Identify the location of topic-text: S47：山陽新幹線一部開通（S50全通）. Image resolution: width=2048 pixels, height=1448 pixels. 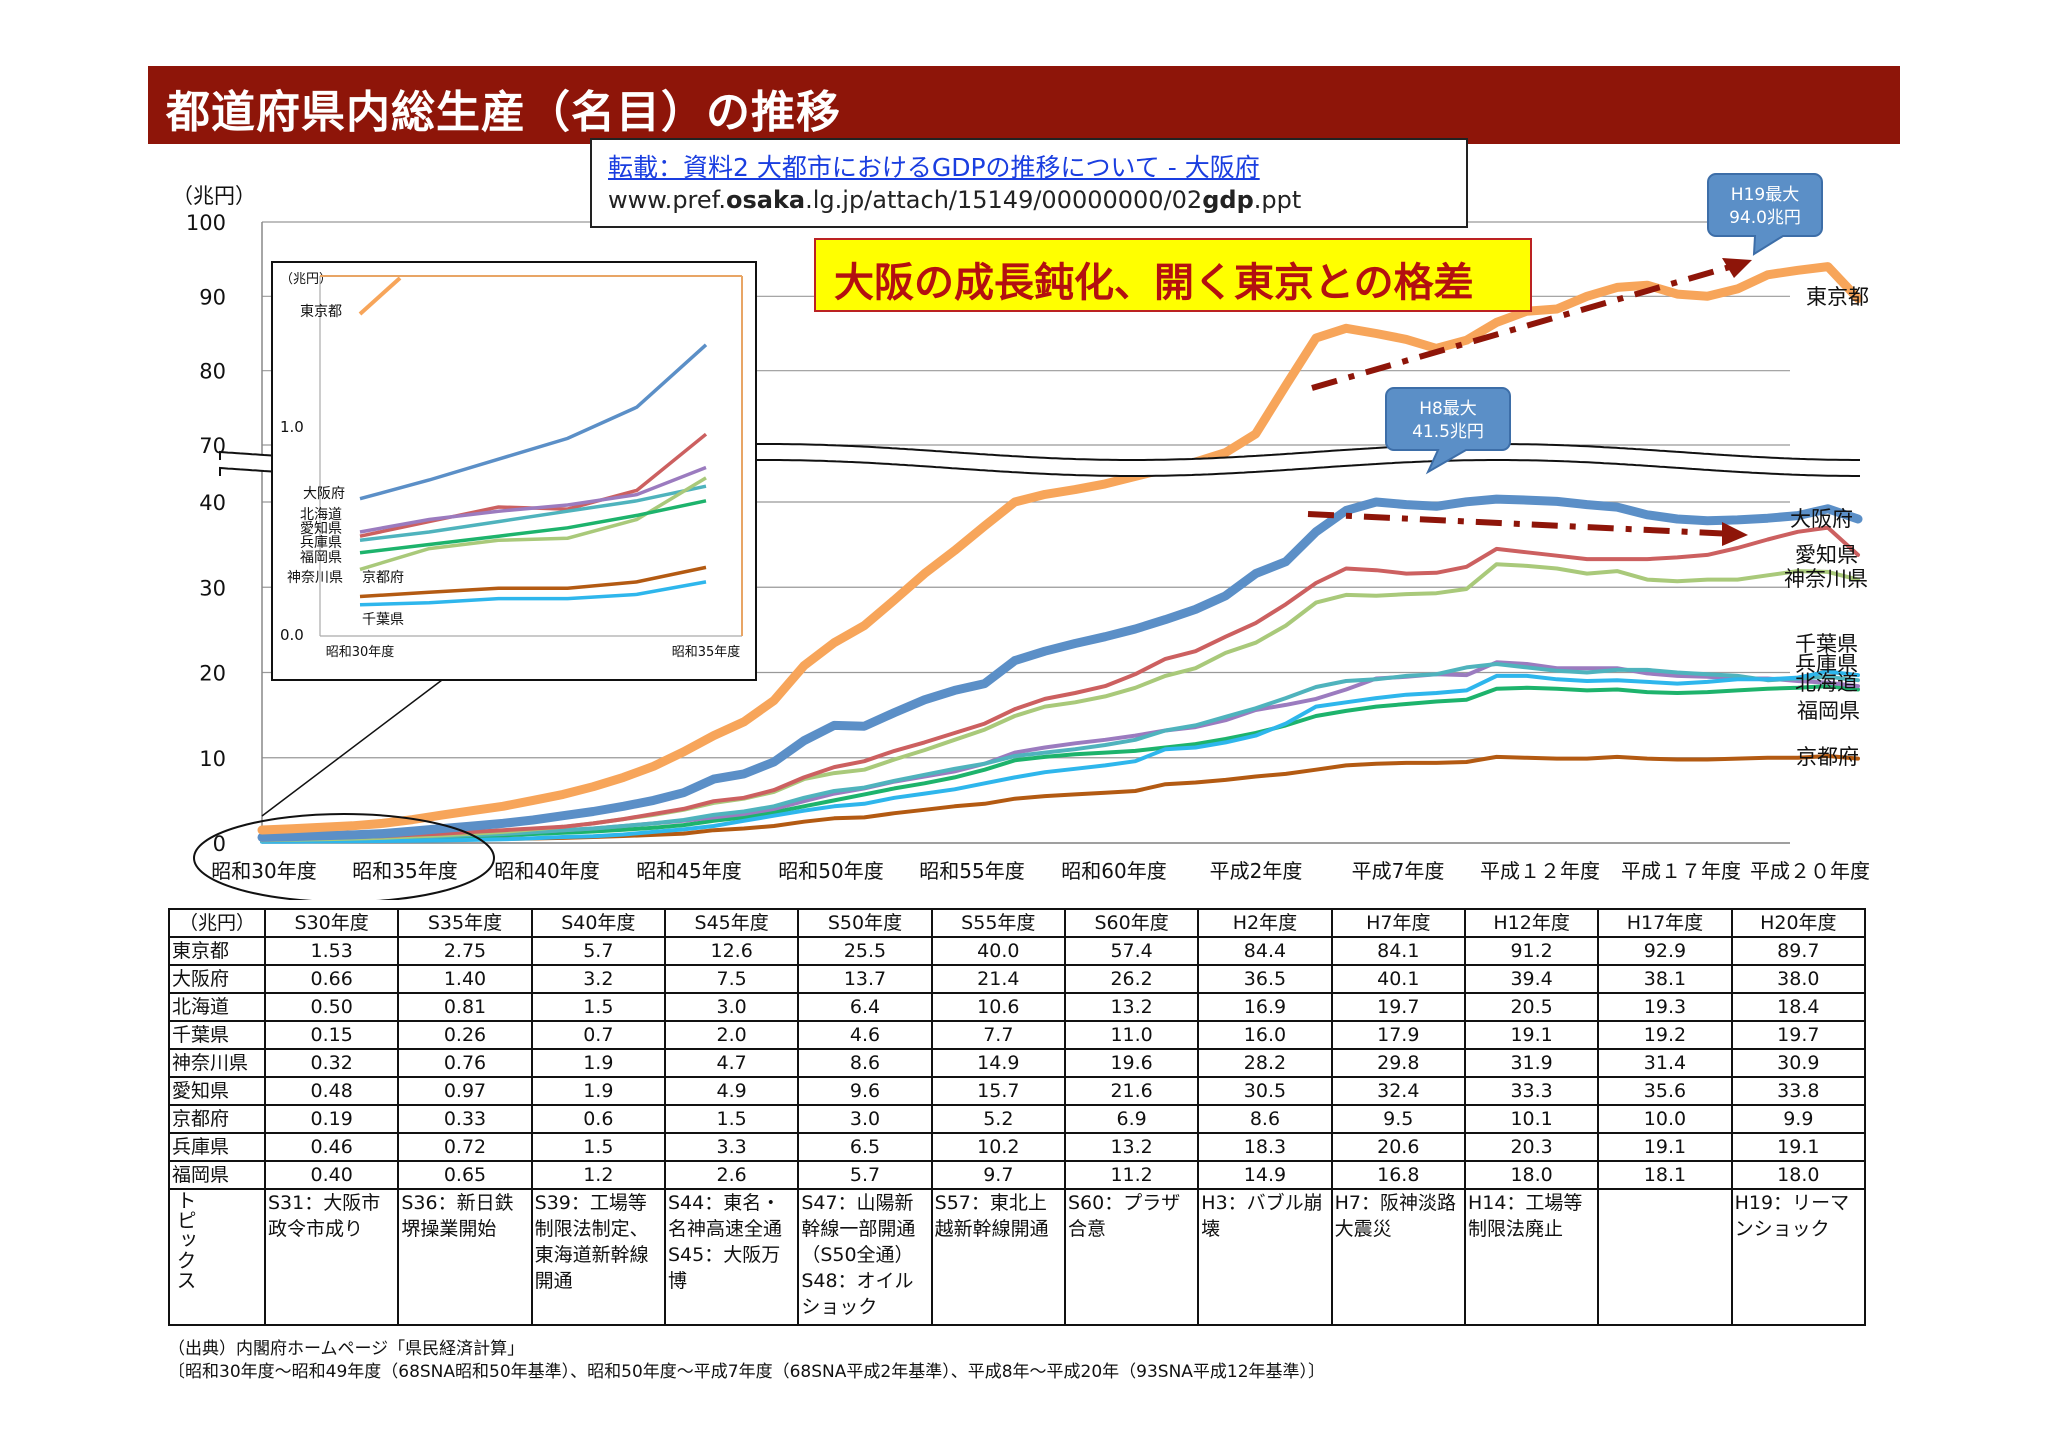
(858, 1229).